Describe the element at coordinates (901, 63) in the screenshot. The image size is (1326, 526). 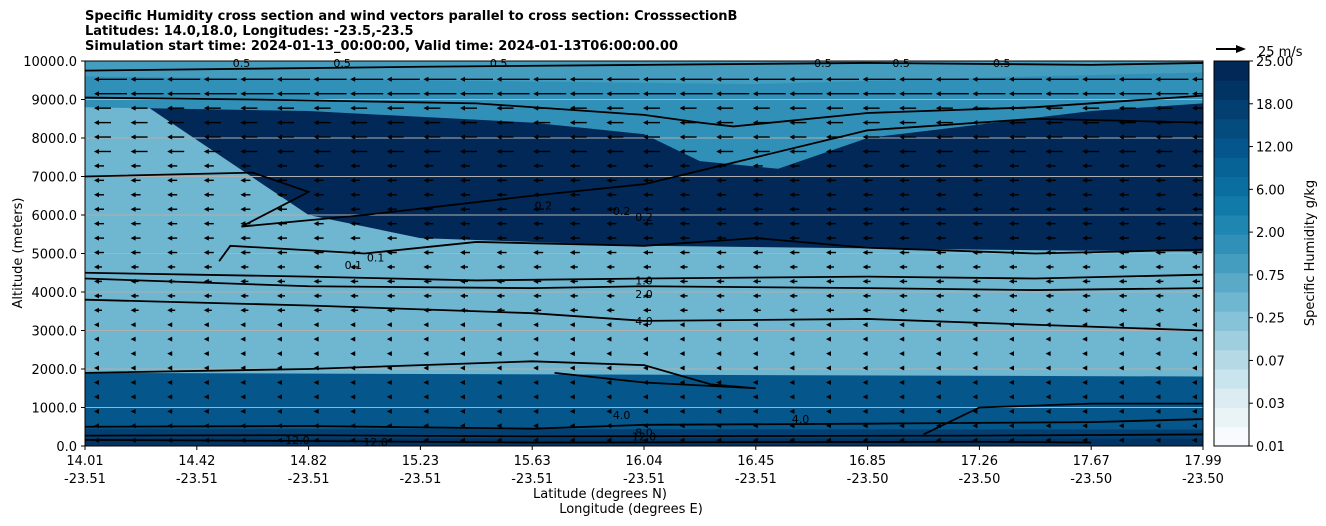
I see `contour-label: 0.5` at that location.